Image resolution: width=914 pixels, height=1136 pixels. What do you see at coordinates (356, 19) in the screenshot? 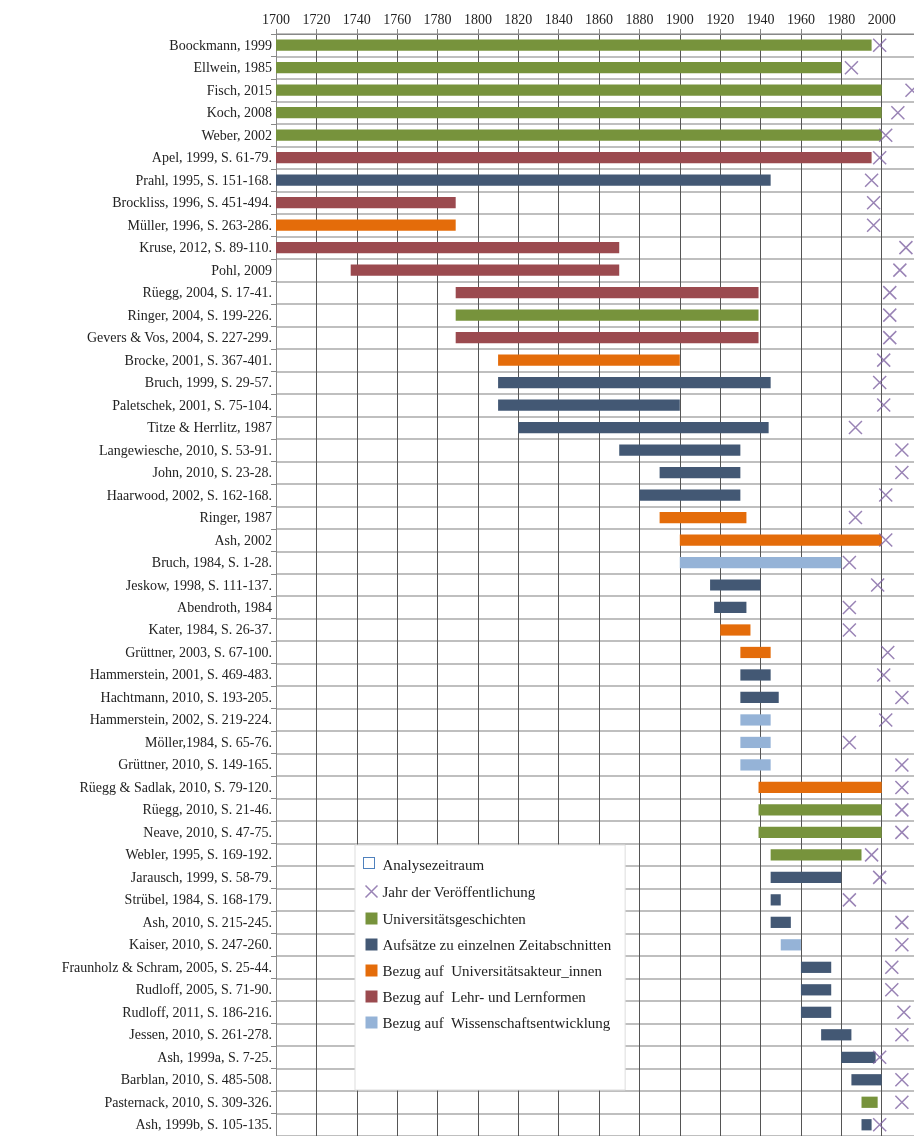
I see `x-tick-label: 1740` at bounding box center [356, 19].